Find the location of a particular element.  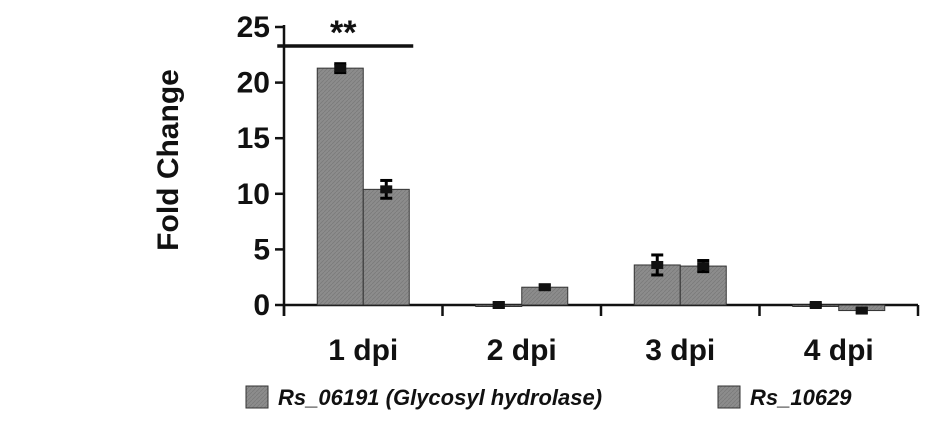

y-tick-label-5: 25 is located at coordinates (253, 27).